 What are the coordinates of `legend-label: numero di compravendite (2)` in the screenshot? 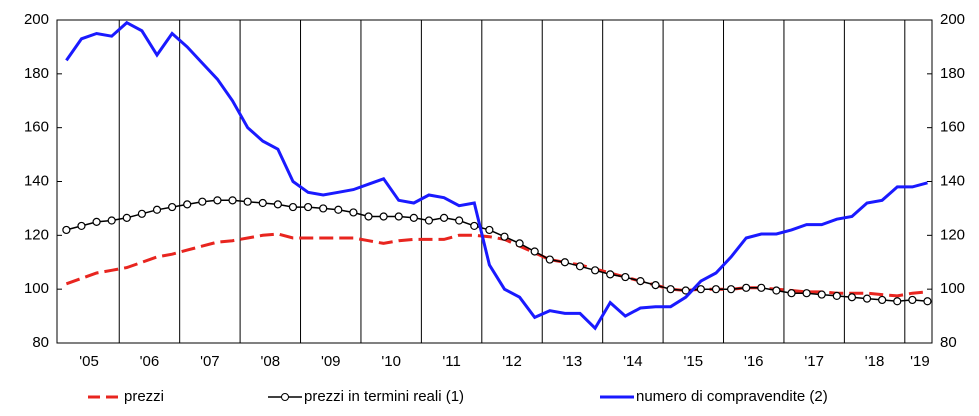 It's located at (732, 396).